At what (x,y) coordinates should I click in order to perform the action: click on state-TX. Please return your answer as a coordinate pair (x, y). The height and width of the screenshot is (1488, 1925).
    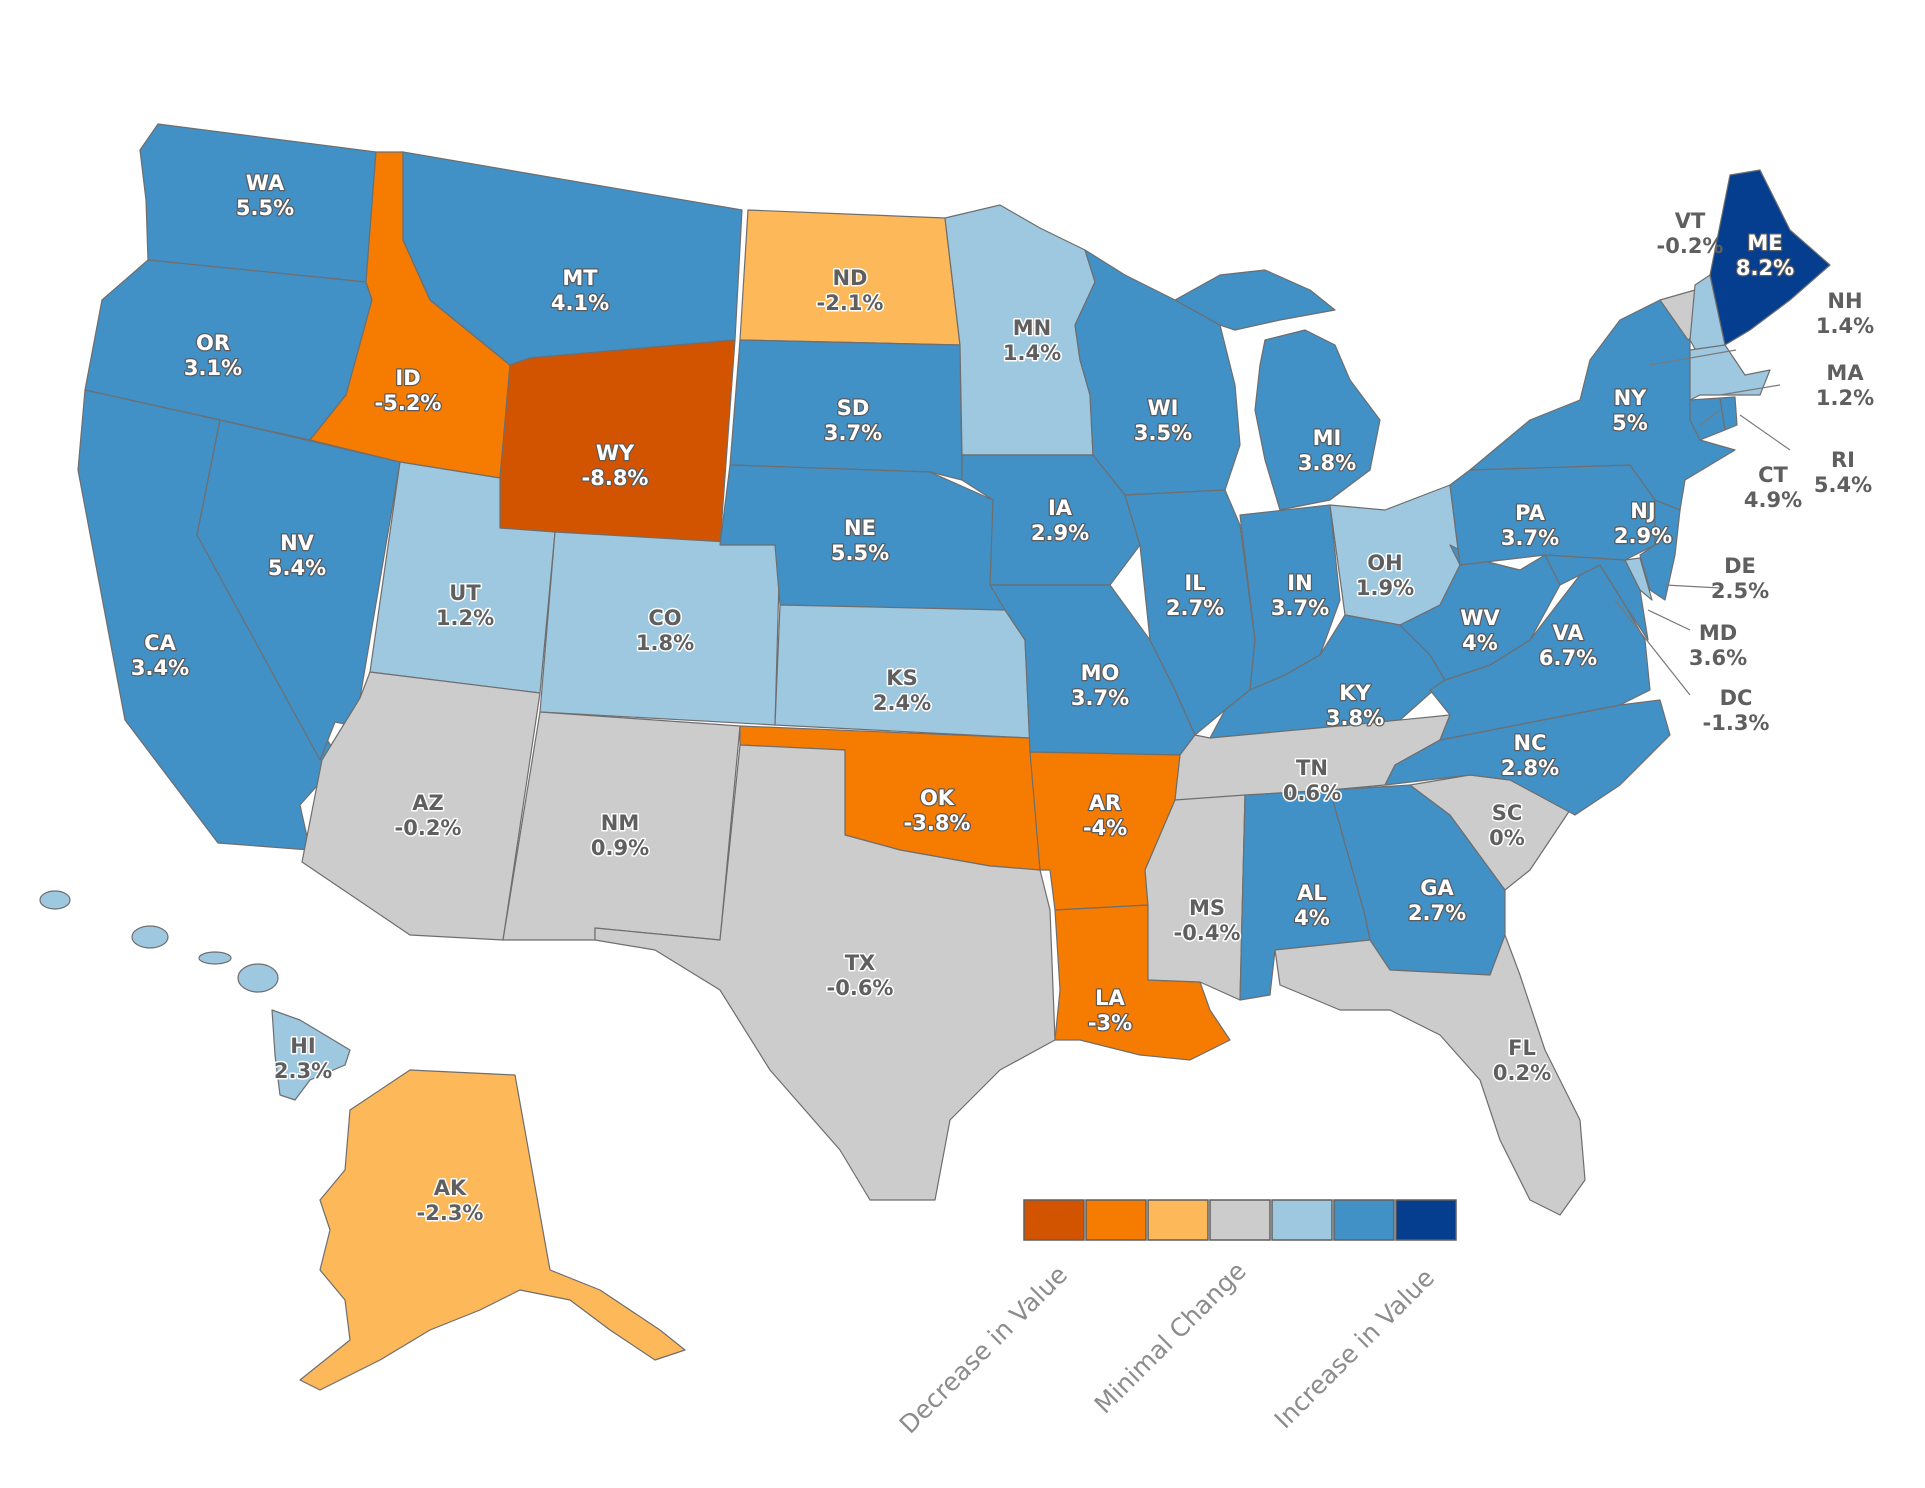
    Looking at the image, I should click on (825, 972).